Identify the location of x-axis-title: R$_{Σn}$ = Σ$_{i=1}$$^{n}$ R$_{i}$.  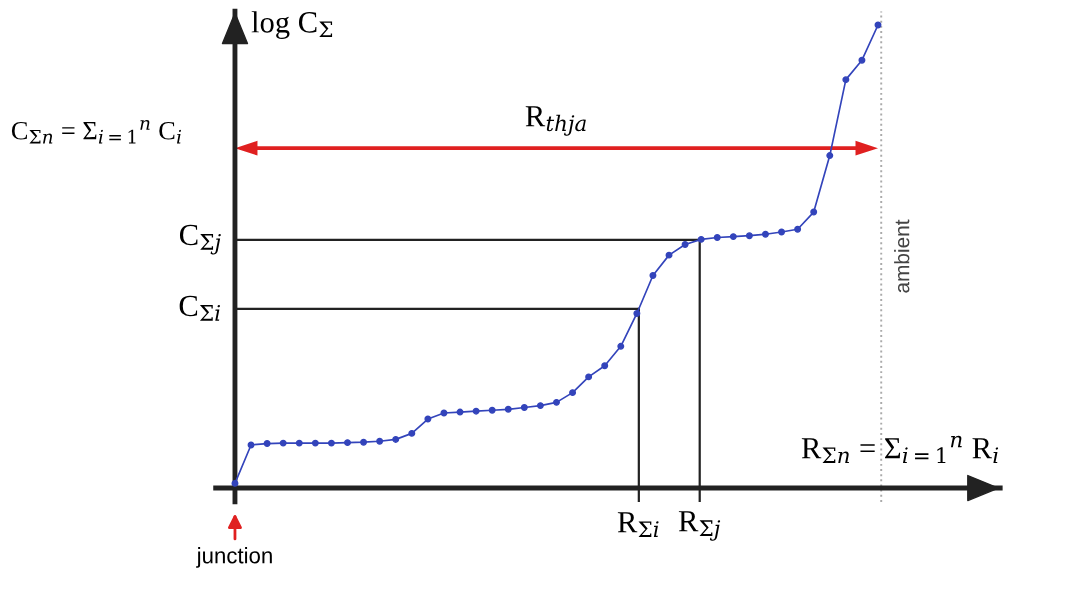
(900, 449).